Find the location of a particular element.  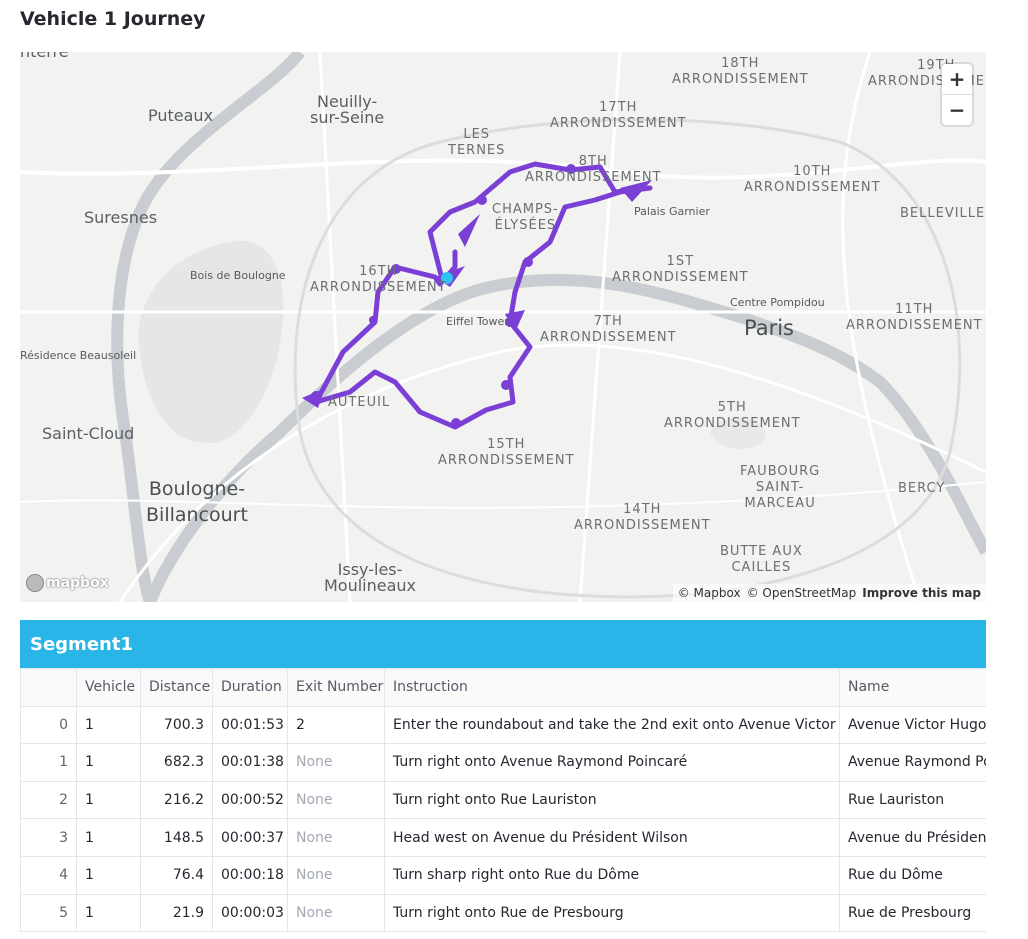

zoom-in-button: + is located at coordinates (957, 79).